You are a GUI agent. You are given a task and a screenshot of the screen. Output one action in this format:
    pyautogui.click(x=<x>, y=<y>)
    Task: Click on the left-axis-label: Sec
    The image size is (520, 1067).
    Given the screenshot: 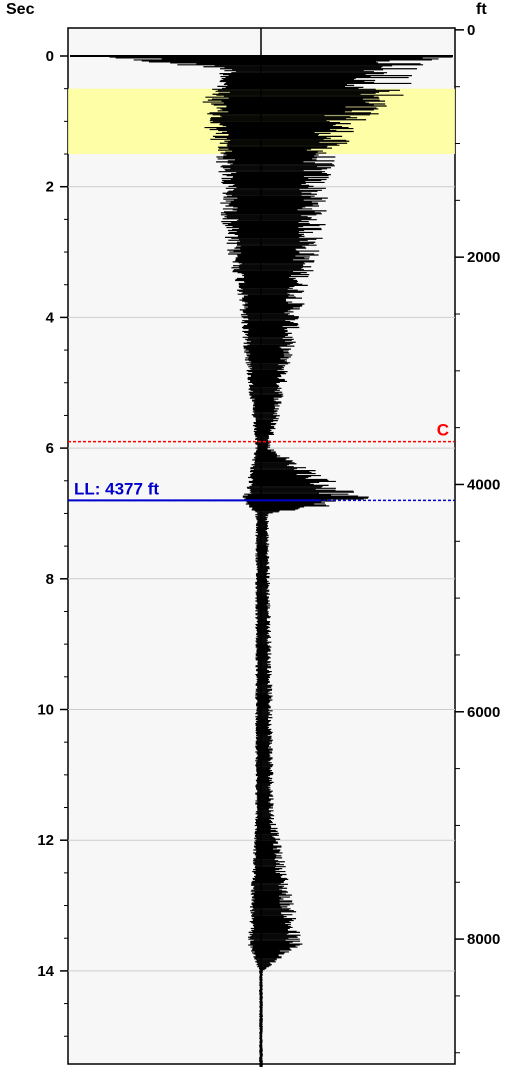 What is the action you would take?
    pyautogui.click(x=20, y=9)
    